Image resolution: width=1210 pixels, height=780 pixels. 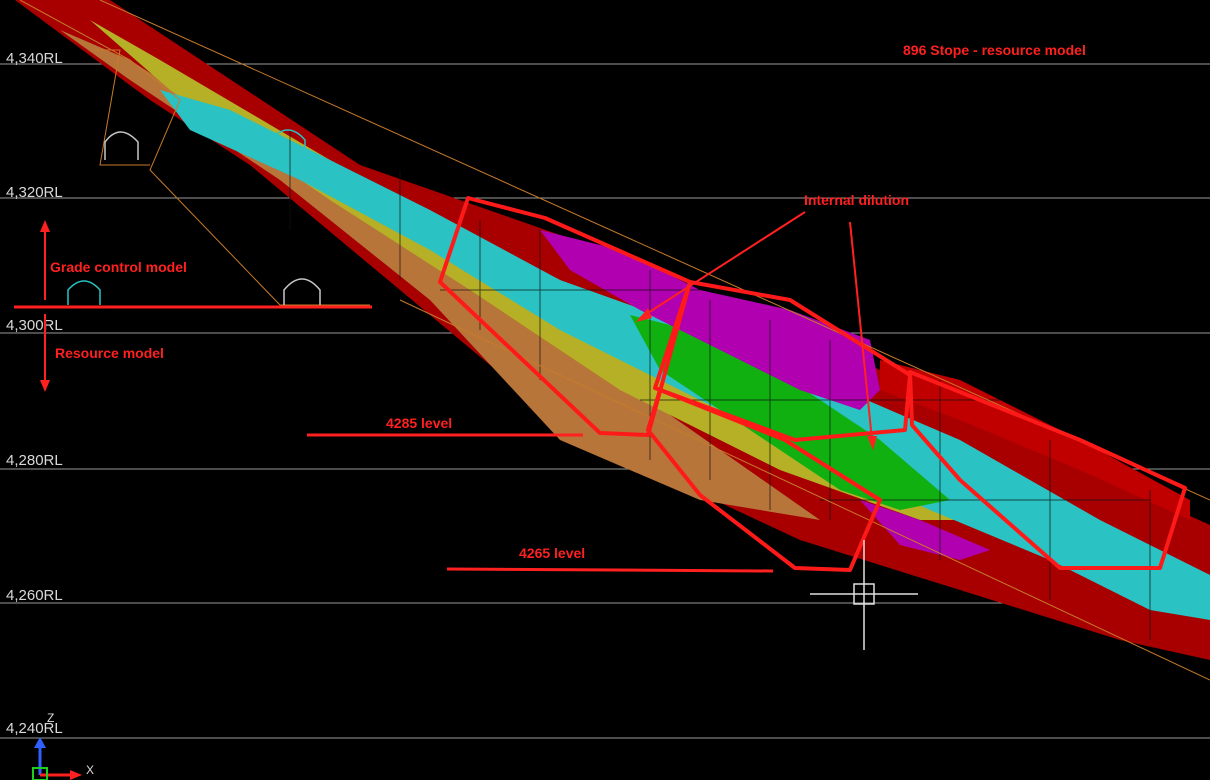 What do you see at coordinates (57, 758) in the screenshot?
I see `axis-indicator` at bounding box center [57, 758].